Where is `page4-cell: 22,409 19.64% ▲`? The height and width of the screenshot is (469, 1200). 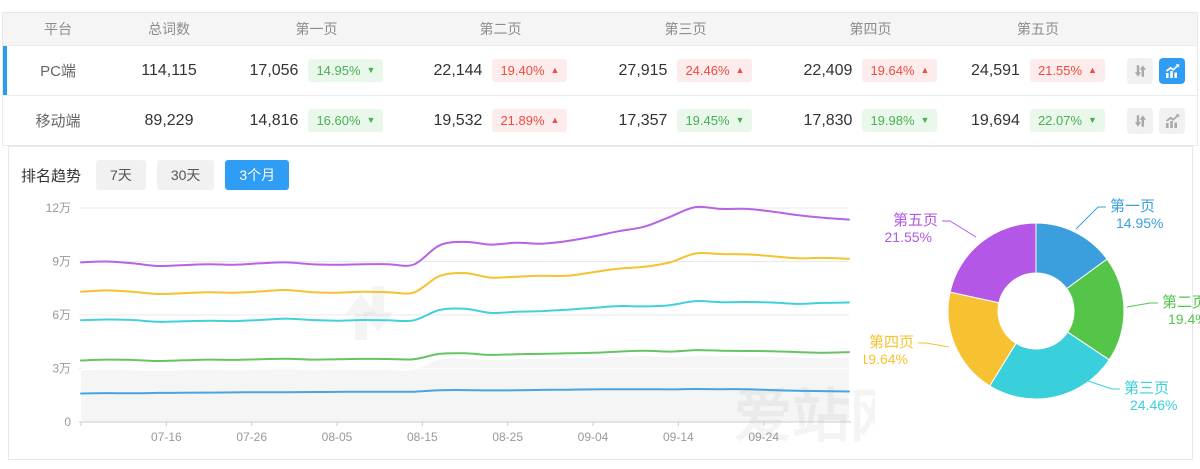
page4-cell: 22,409 19.64% ▲ is located at coordinates (870, 70).